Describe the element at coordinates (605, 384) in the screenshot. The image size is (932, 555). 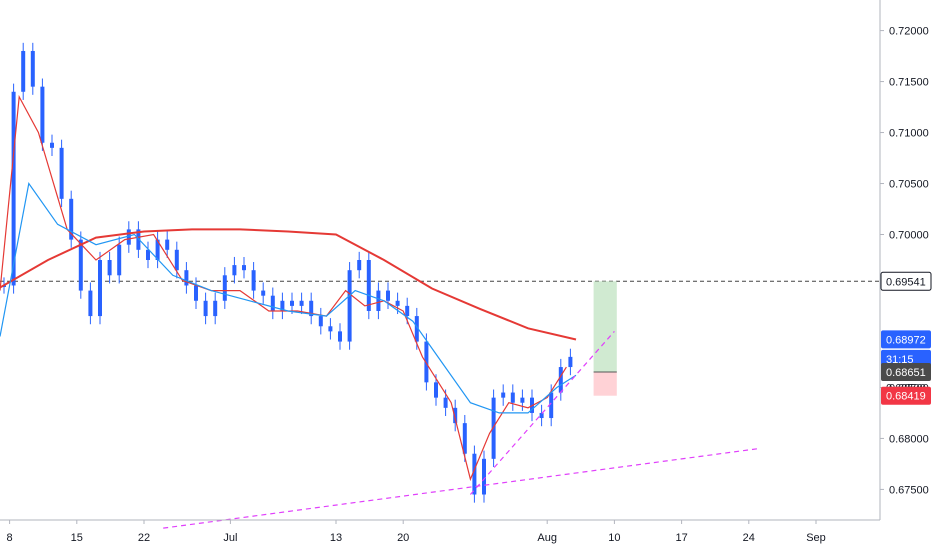
I see `position-loss-zone` at that location.